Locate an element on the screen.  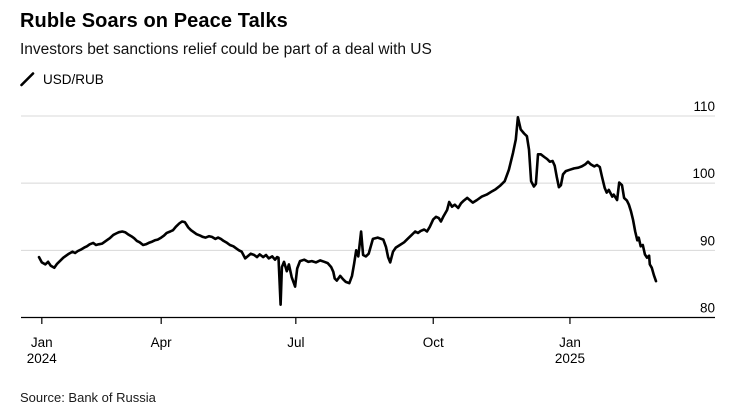
legend: USD/RUB is located at coordinates (376, 79).